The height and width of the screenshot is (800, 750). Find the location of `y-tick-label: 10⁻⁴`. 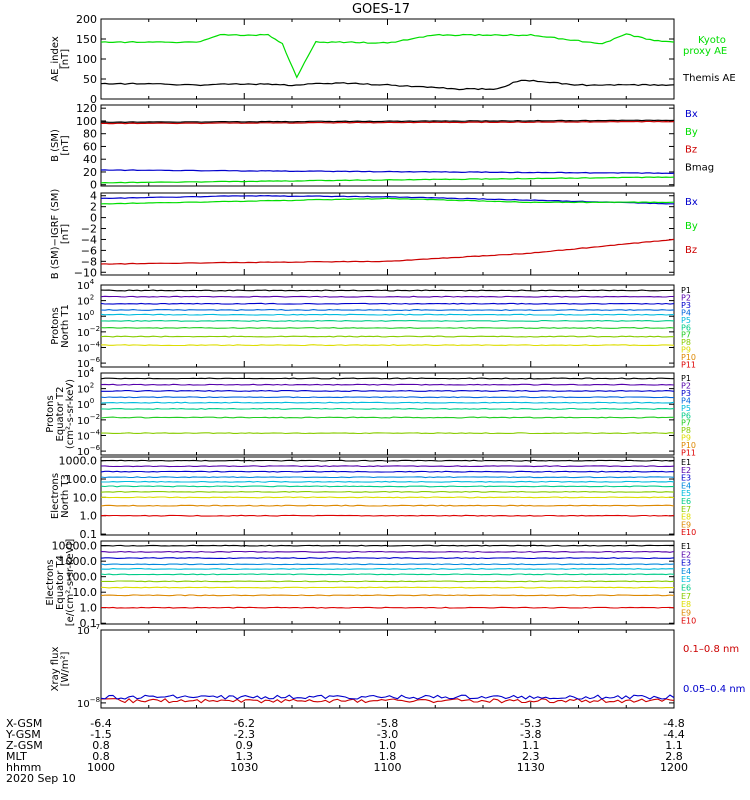

y-tick-label: 10⁻⁴ is located at coordinates (89, 347).